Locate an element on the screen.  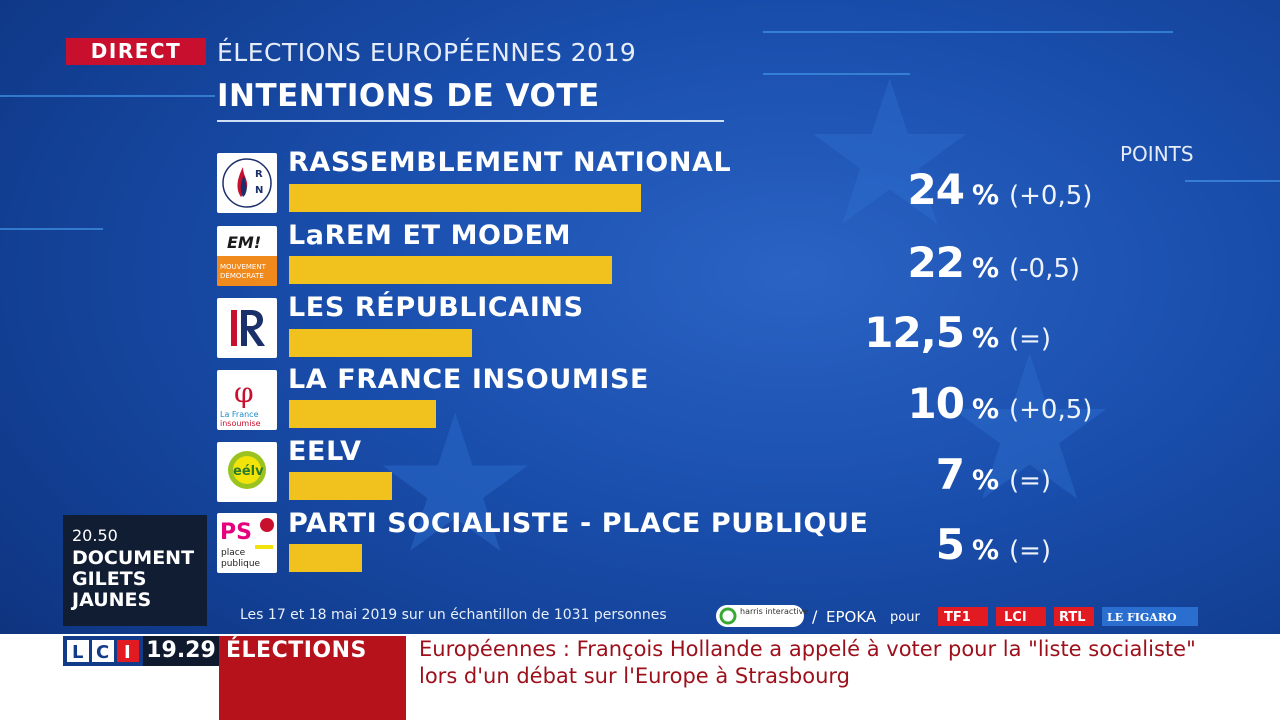
value-row-lfi: 10% (+0,5) is located at coordinates (1006, 403).